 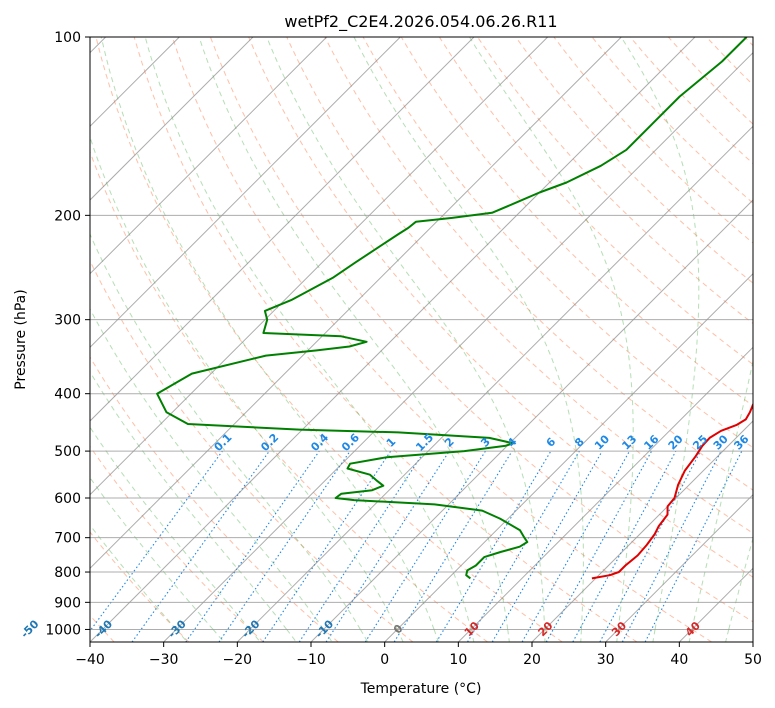 What do you see at coordinates (458, 660) in the screenshot?
I see `x-tick-label: 10` at bounding box center [458, 660].